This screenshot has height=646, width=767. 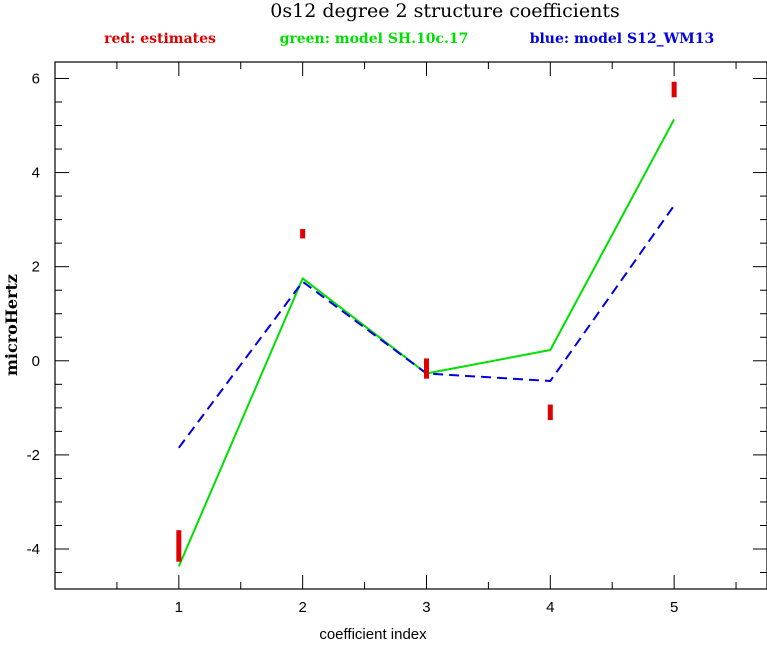 I want to click on x-tick-label: 4, so click(x=550, y=607).